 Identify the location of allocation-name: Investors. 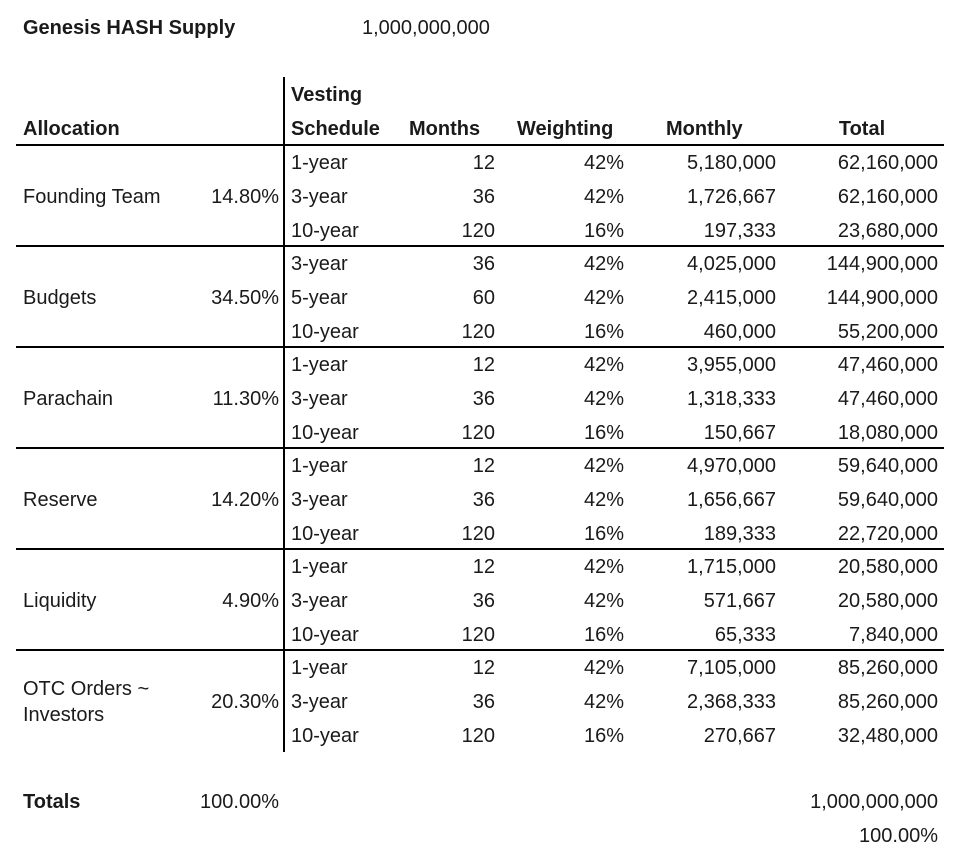
(64, 715).